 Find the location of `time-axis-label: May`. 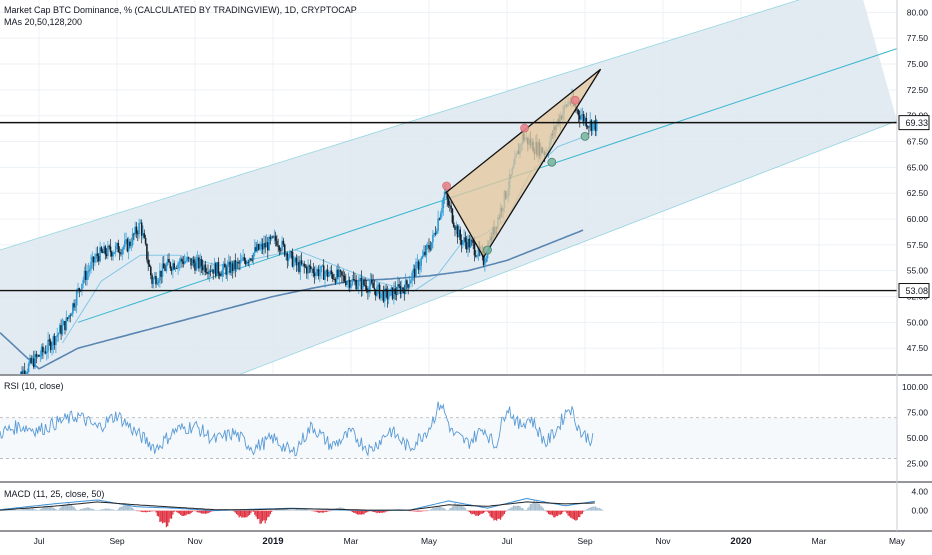

time-axis-label: May is located at coordinates (429, 541).